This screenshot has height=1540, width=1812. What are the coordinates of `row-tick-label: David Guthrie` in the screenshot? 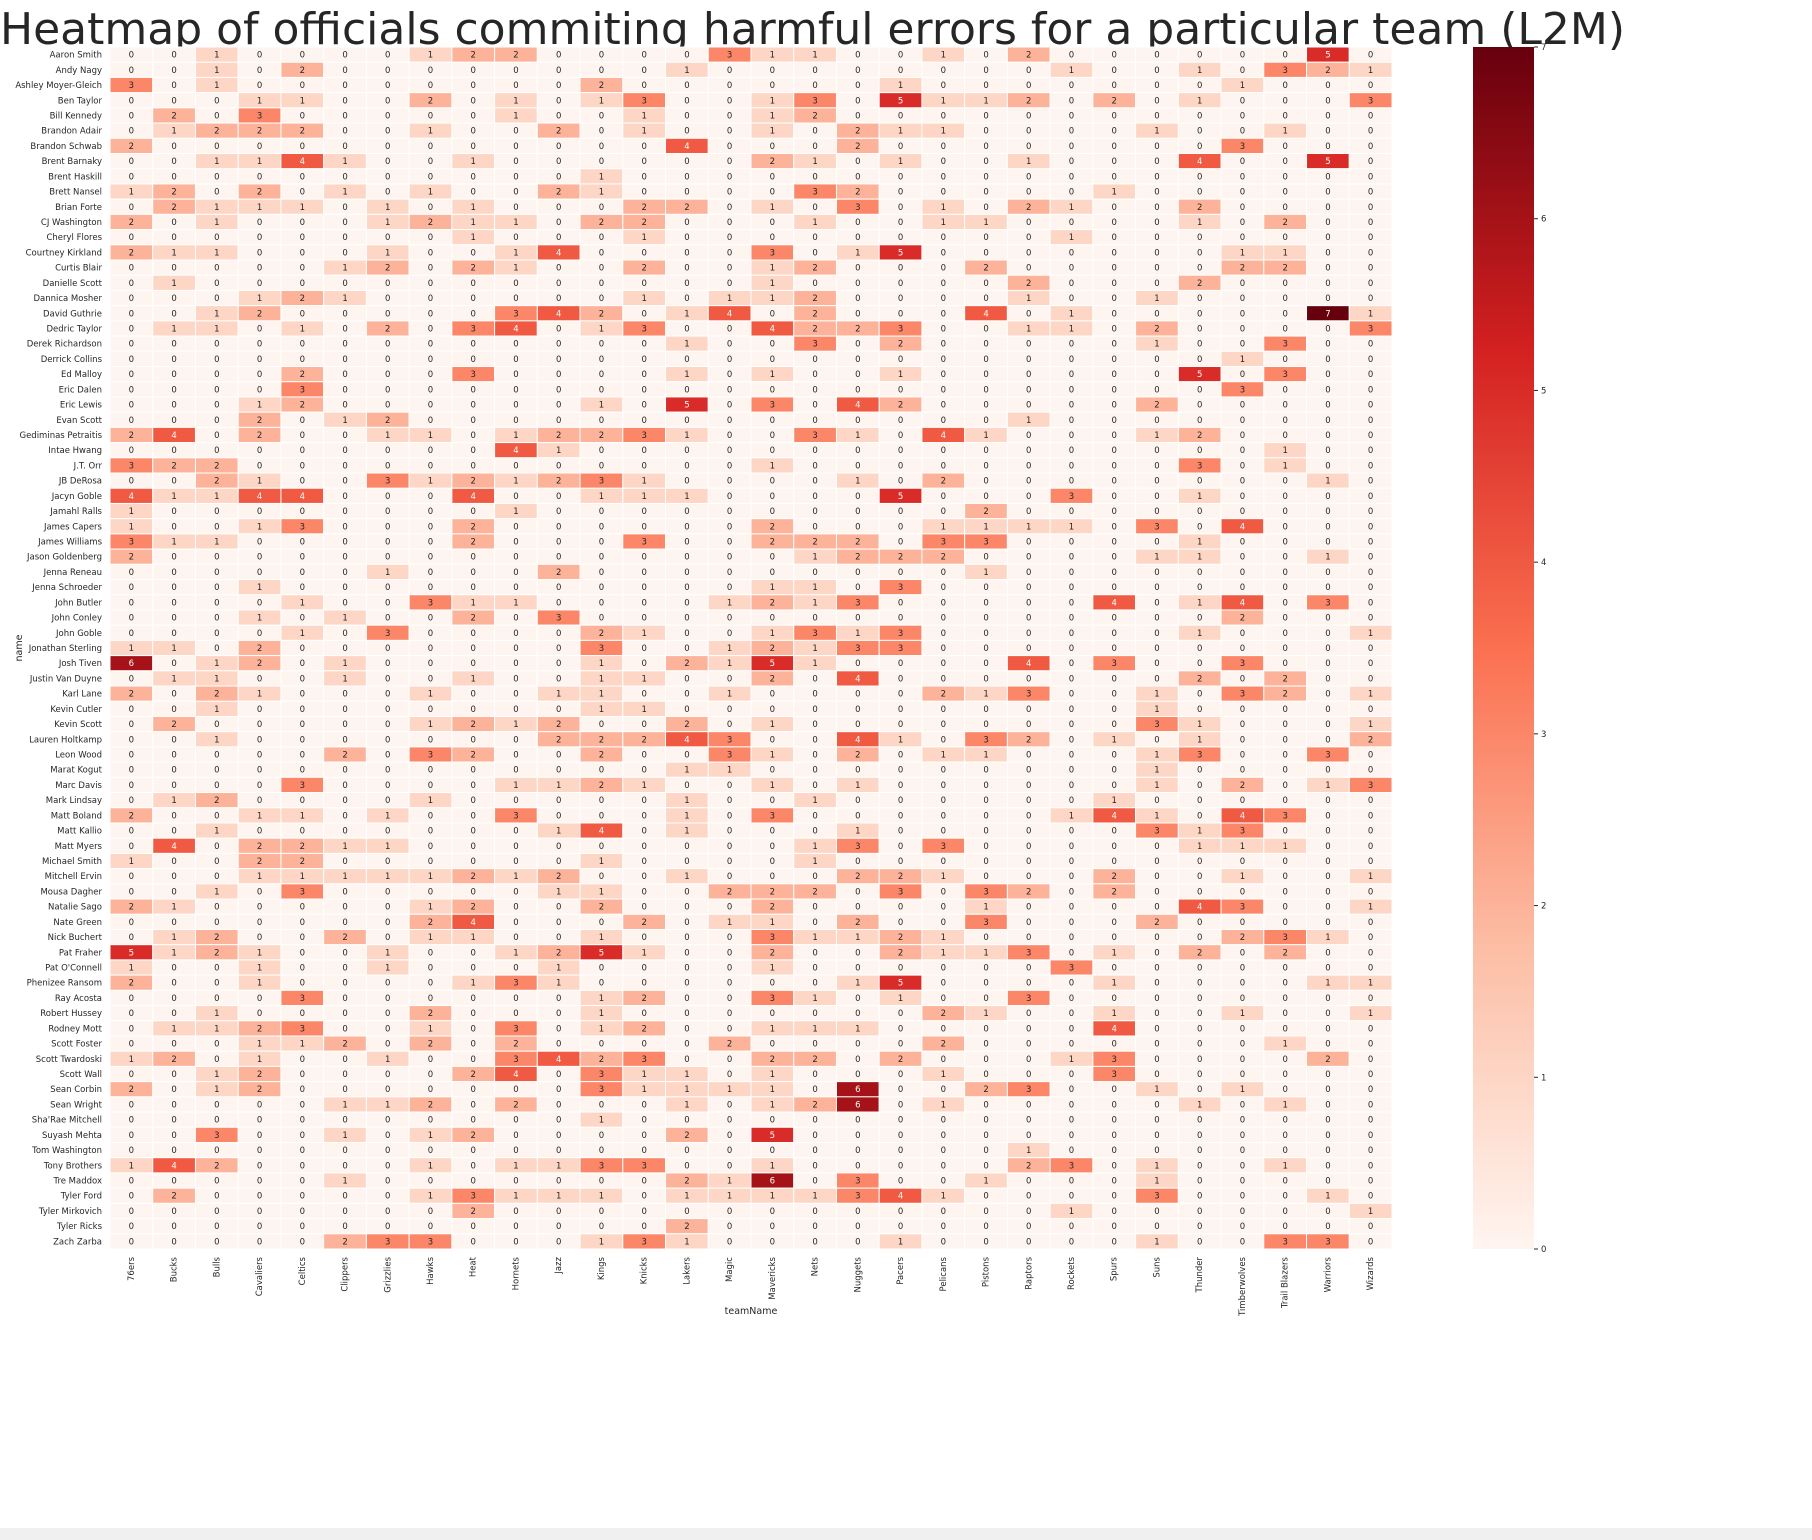 It's located at (72, 314).